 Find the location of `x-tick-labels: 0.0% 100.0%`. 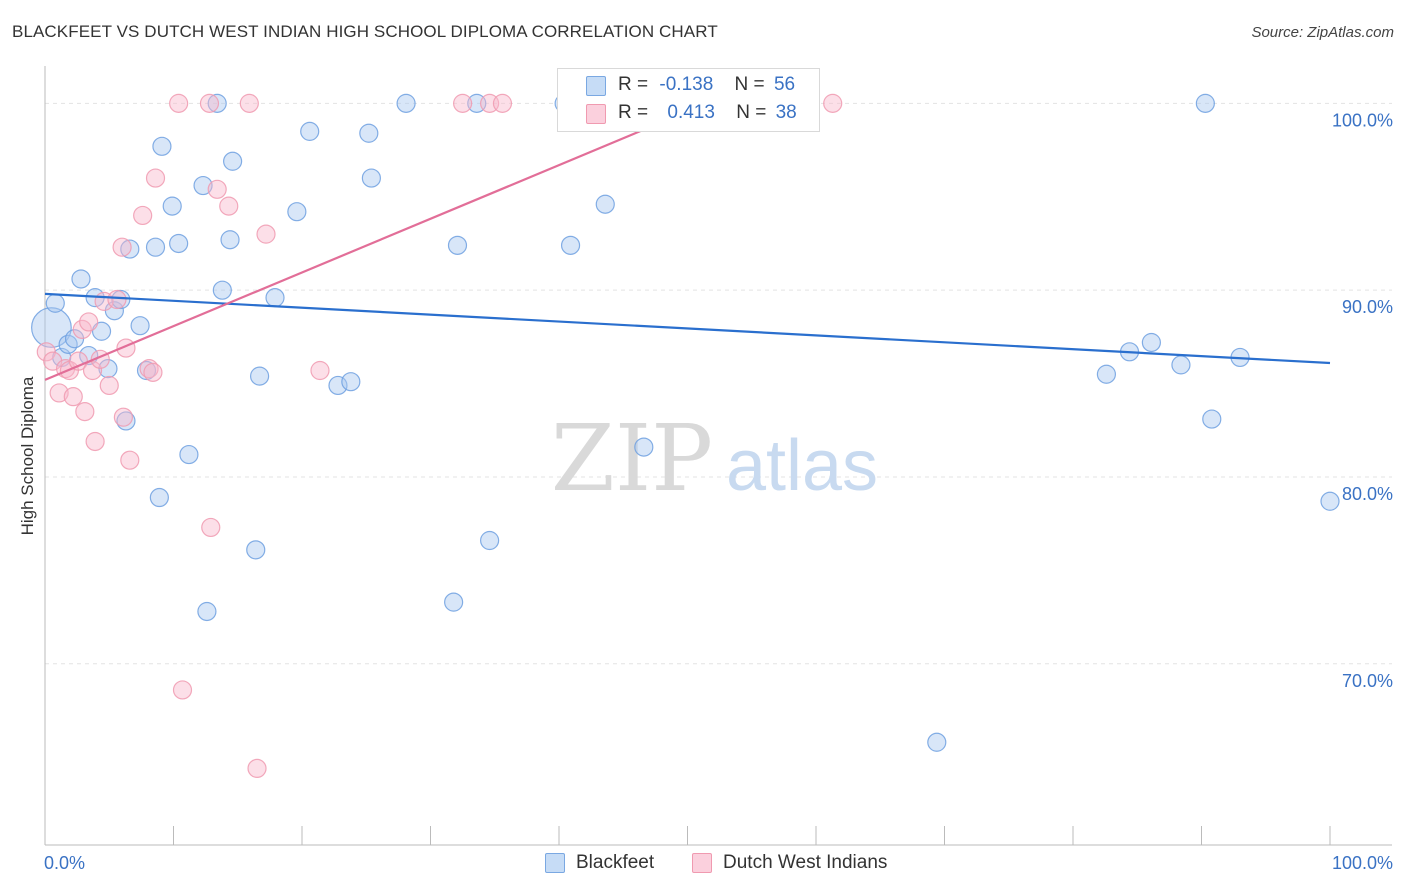

x-tick-labels: 0.0% 100.0% is located at coordinates (718, 863).